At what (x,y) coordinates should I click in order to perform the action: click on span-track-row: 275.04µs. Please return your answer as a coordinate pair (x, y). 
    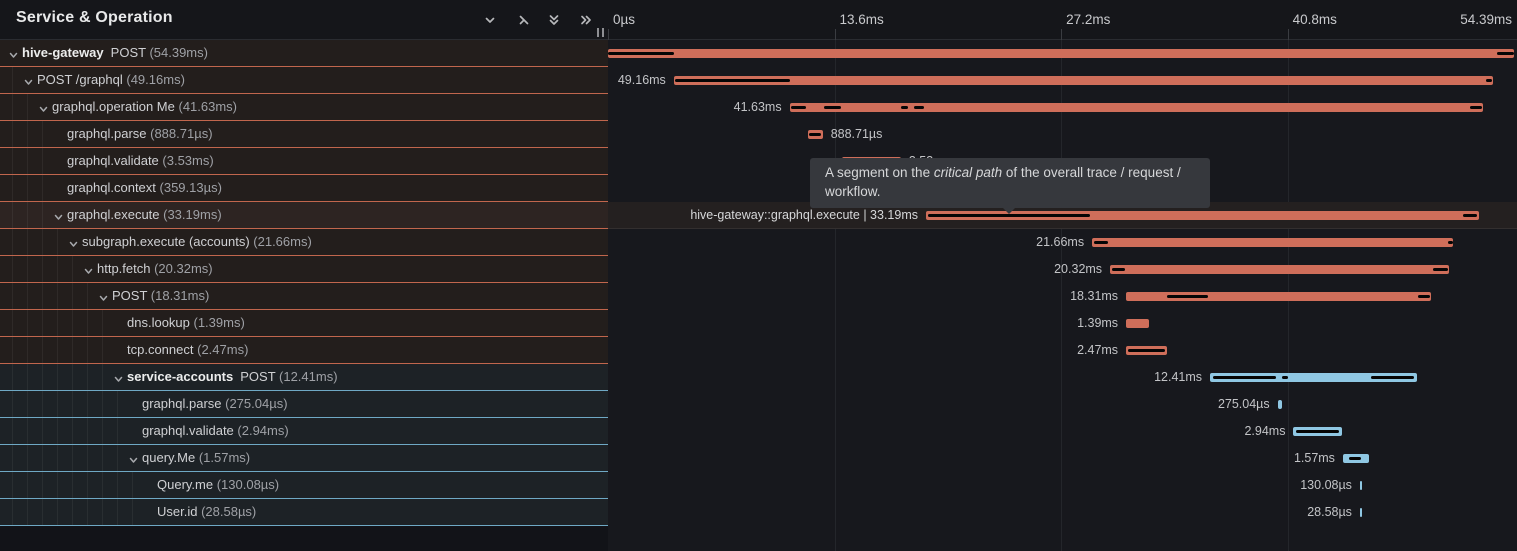
    Looking at the image, I should click on (1062, 404).